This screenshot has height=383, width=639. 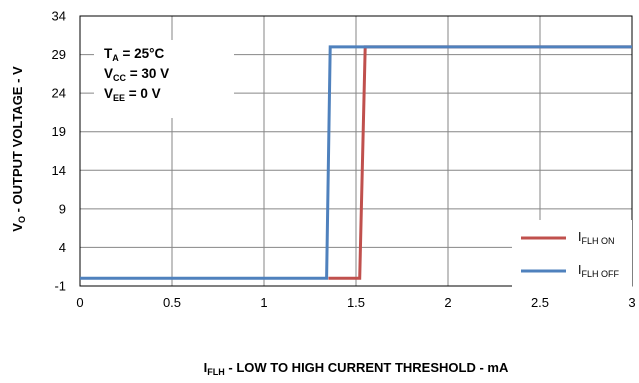 What do you see at coordinates (143, 93) in the screenshot?
I see `annotation-value: = 0 V` at bounding box center [143, 93].